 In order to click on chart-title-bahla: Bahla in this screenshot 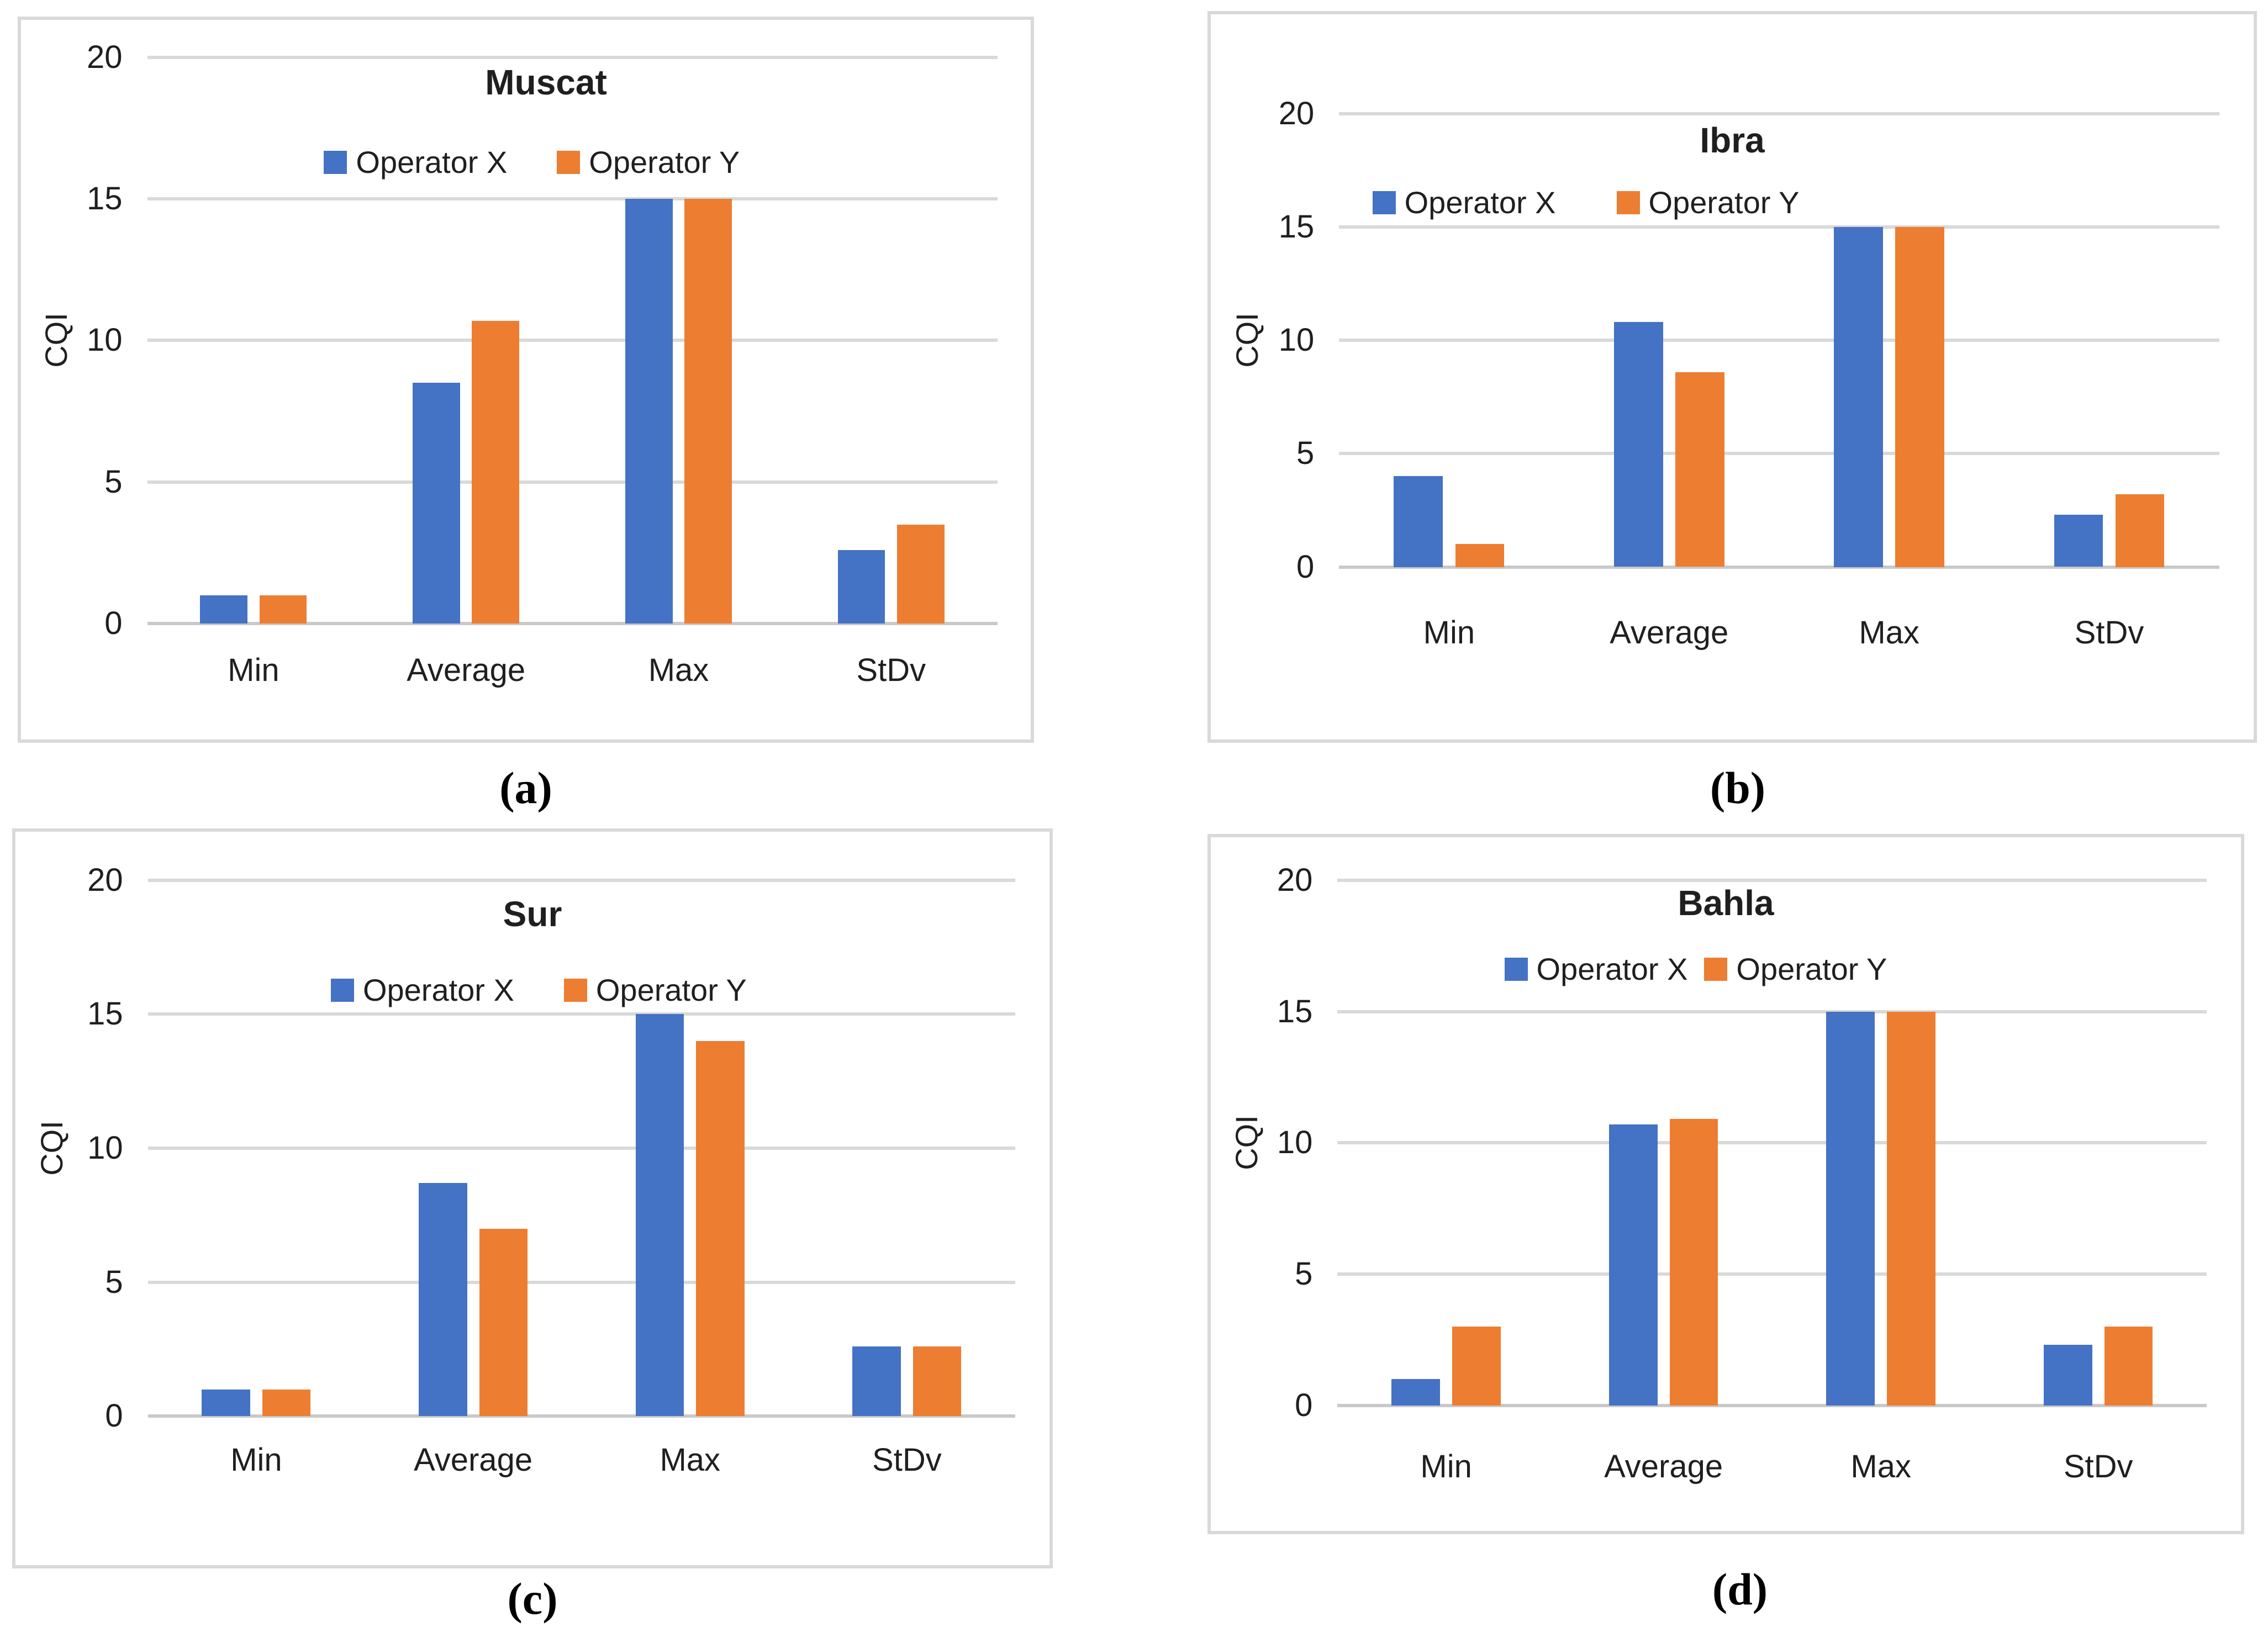, I will do `click(1726, 903)`.